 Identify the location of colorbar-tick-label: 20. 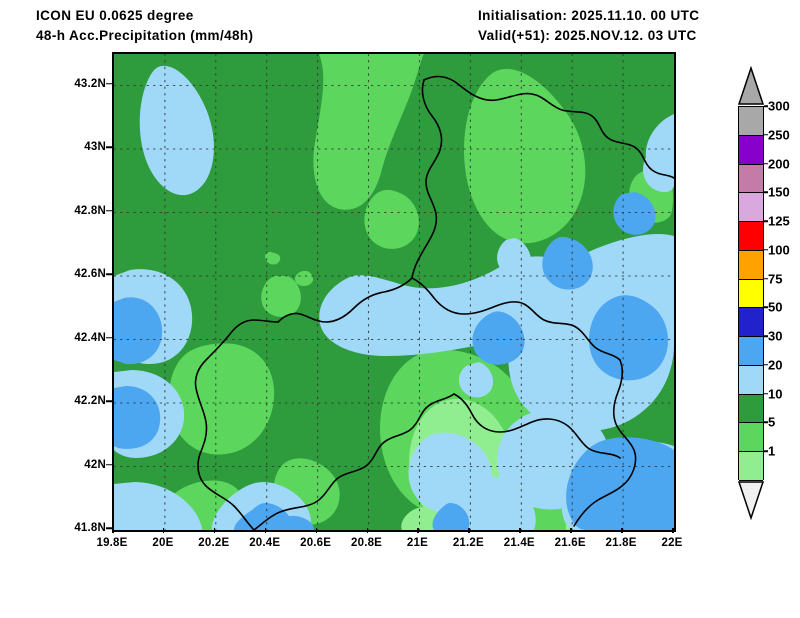
(775, 365).